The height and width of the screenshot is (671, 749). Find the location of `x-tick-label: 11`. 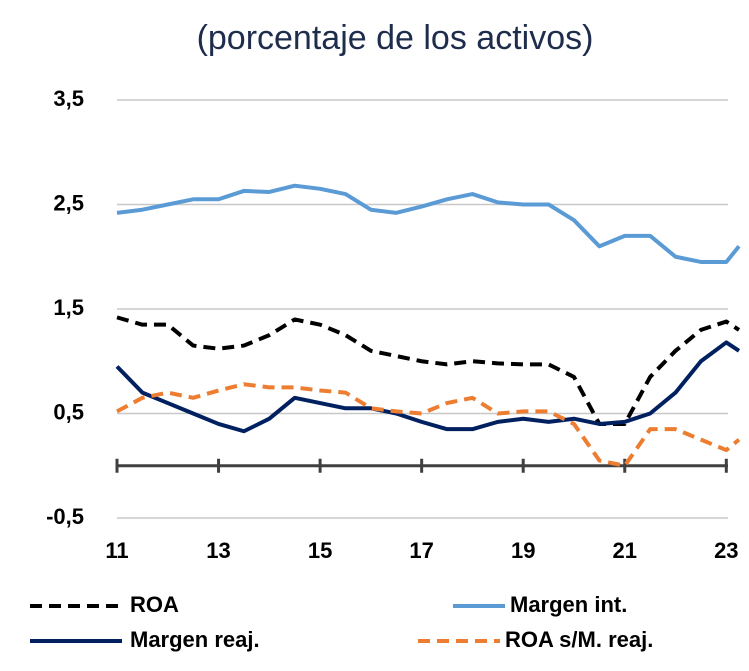

x-tick-label: 11 is located at coordinates (116, 550).